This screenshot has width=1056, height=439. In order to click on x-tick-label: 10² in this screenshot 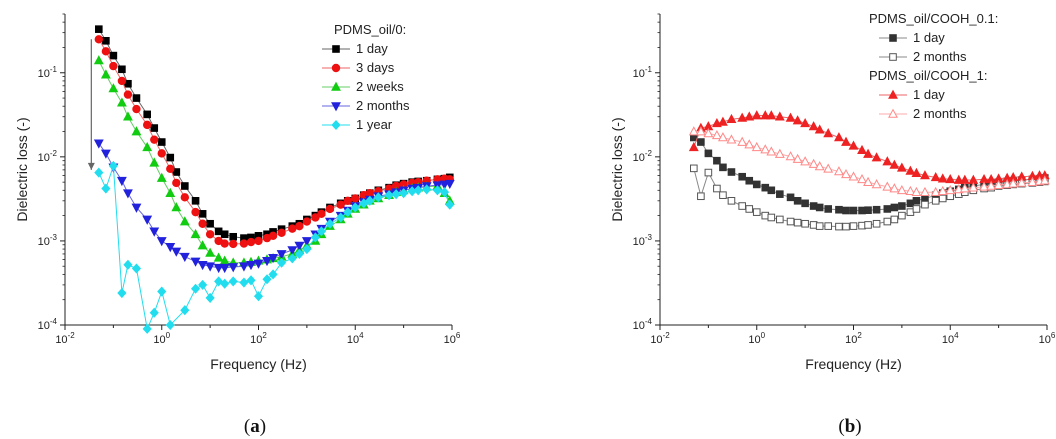, I will do `click(853, 338)`.